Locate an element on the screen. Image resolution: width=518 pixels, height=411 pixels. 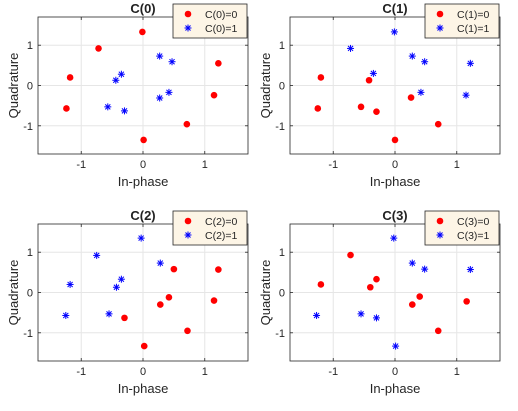
chart-title: C(3) is located at coordinates (394, 215).